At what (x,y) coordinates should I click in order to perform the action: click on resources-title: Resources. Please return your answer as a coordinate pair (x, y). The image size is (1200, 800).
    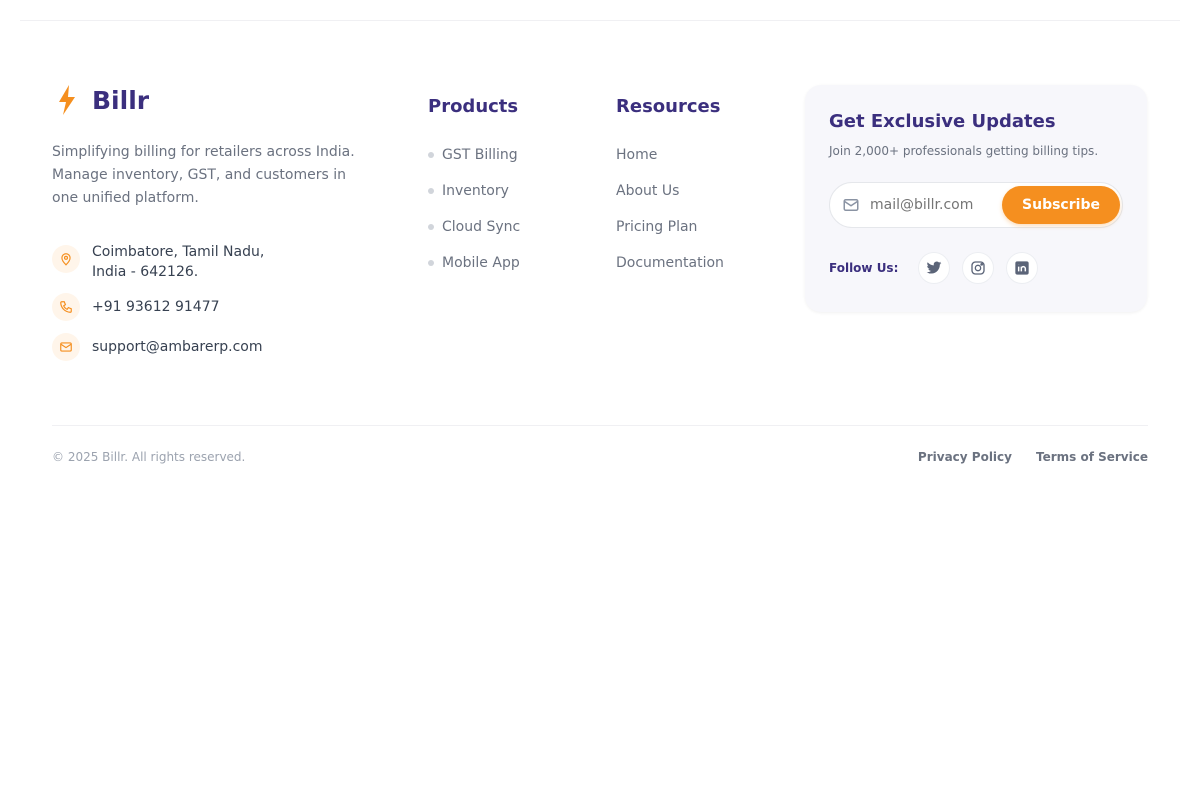
    Looking at the image, I should click on (668, 106).